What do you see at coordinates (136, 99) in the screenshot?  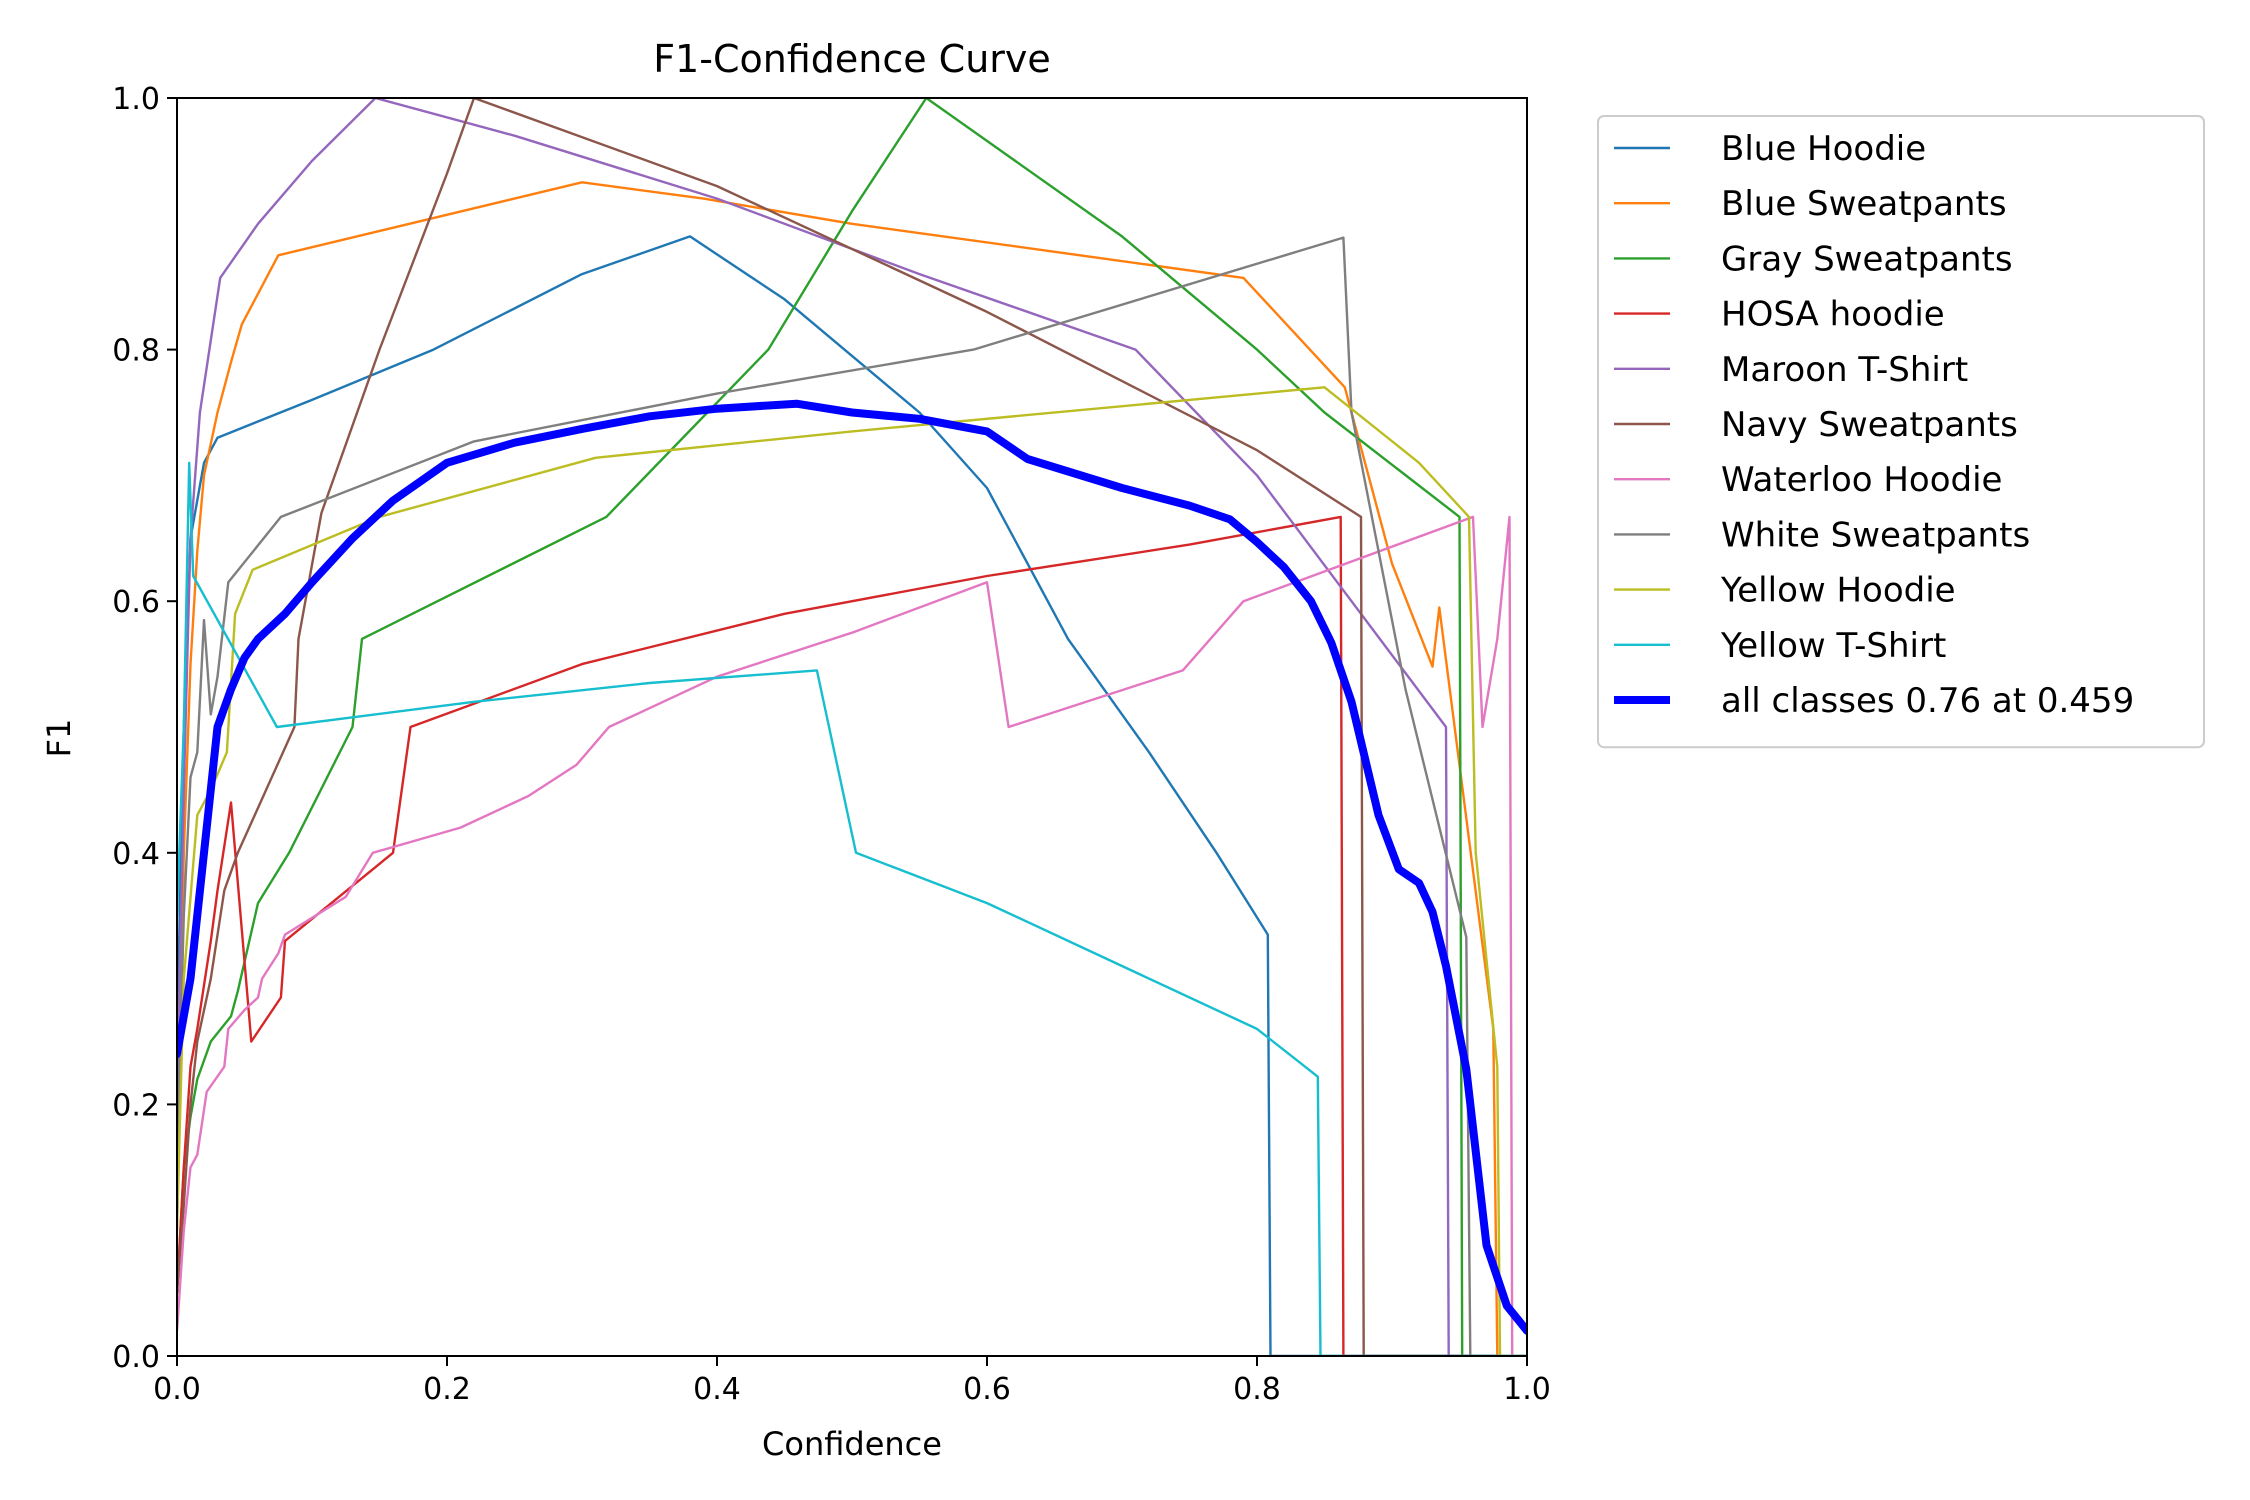 I see `y-tick-label: 1.0` at bounding box center [136, 99].